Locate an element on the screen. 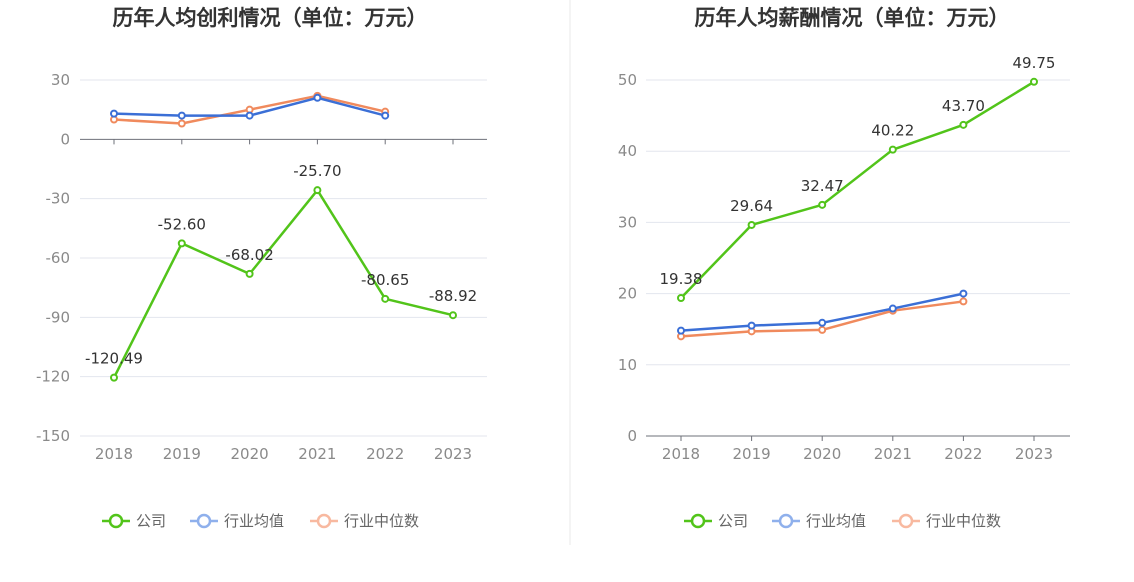 Image resolution: width=1134 pixels, height=582 pixels. data-label: -88.92 is located at coordinates (453, 296).